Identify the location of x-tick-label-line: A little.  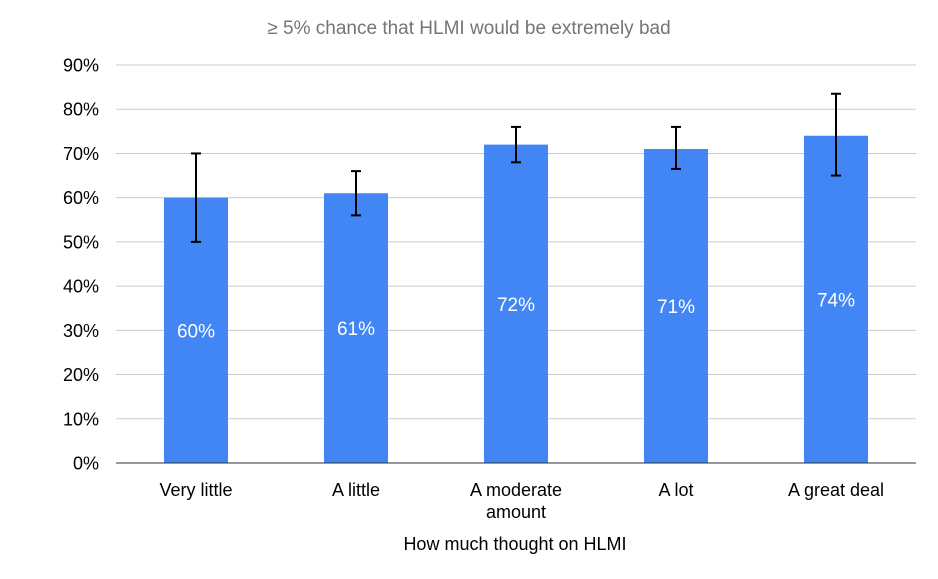
(356, 490).